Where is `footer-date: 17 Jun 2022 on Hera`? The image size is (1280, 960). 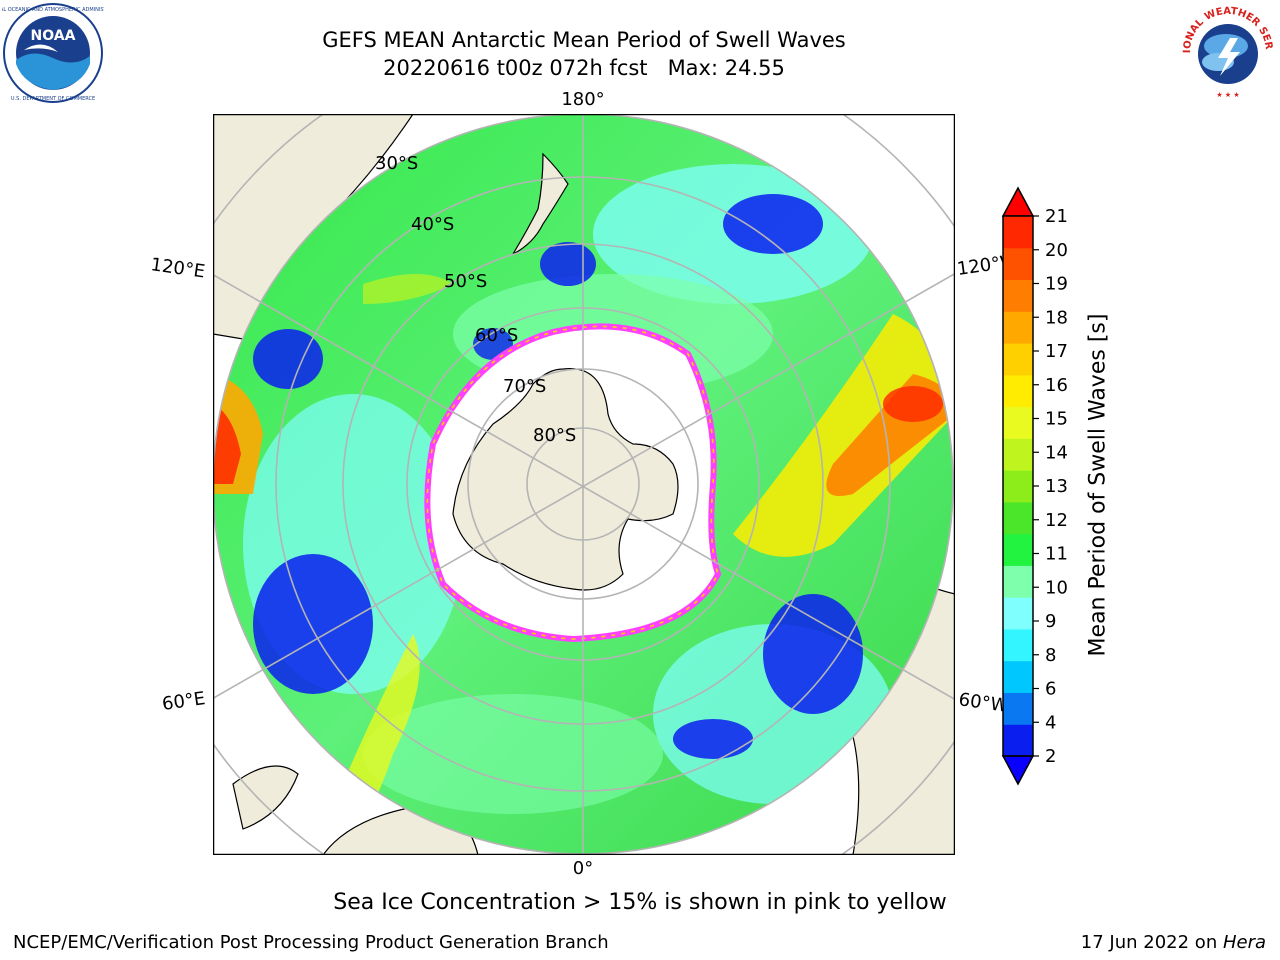
footer-date: 17 Jun 2022 on Hera is located at coordinates (1173, 942).